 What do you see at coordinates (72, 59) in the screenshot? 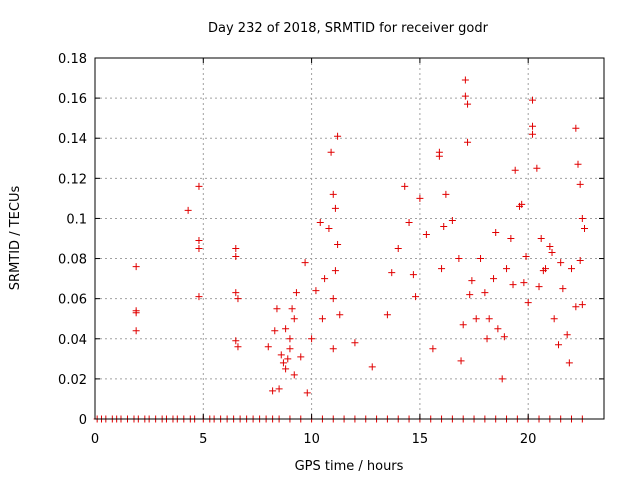
I see `y-tick-label: 0.18` at bounding box center [72, 59].